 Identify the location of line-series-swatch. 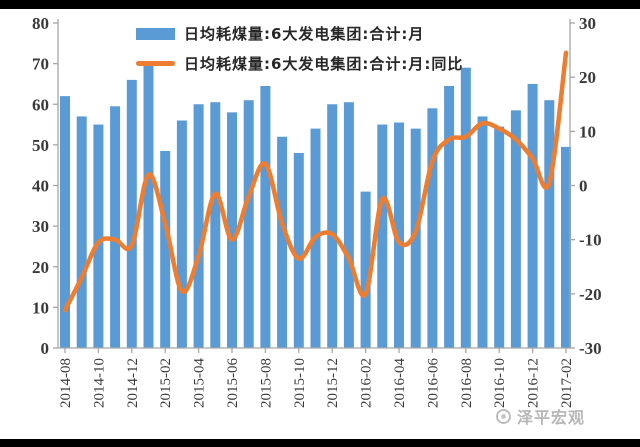
(155, 63).